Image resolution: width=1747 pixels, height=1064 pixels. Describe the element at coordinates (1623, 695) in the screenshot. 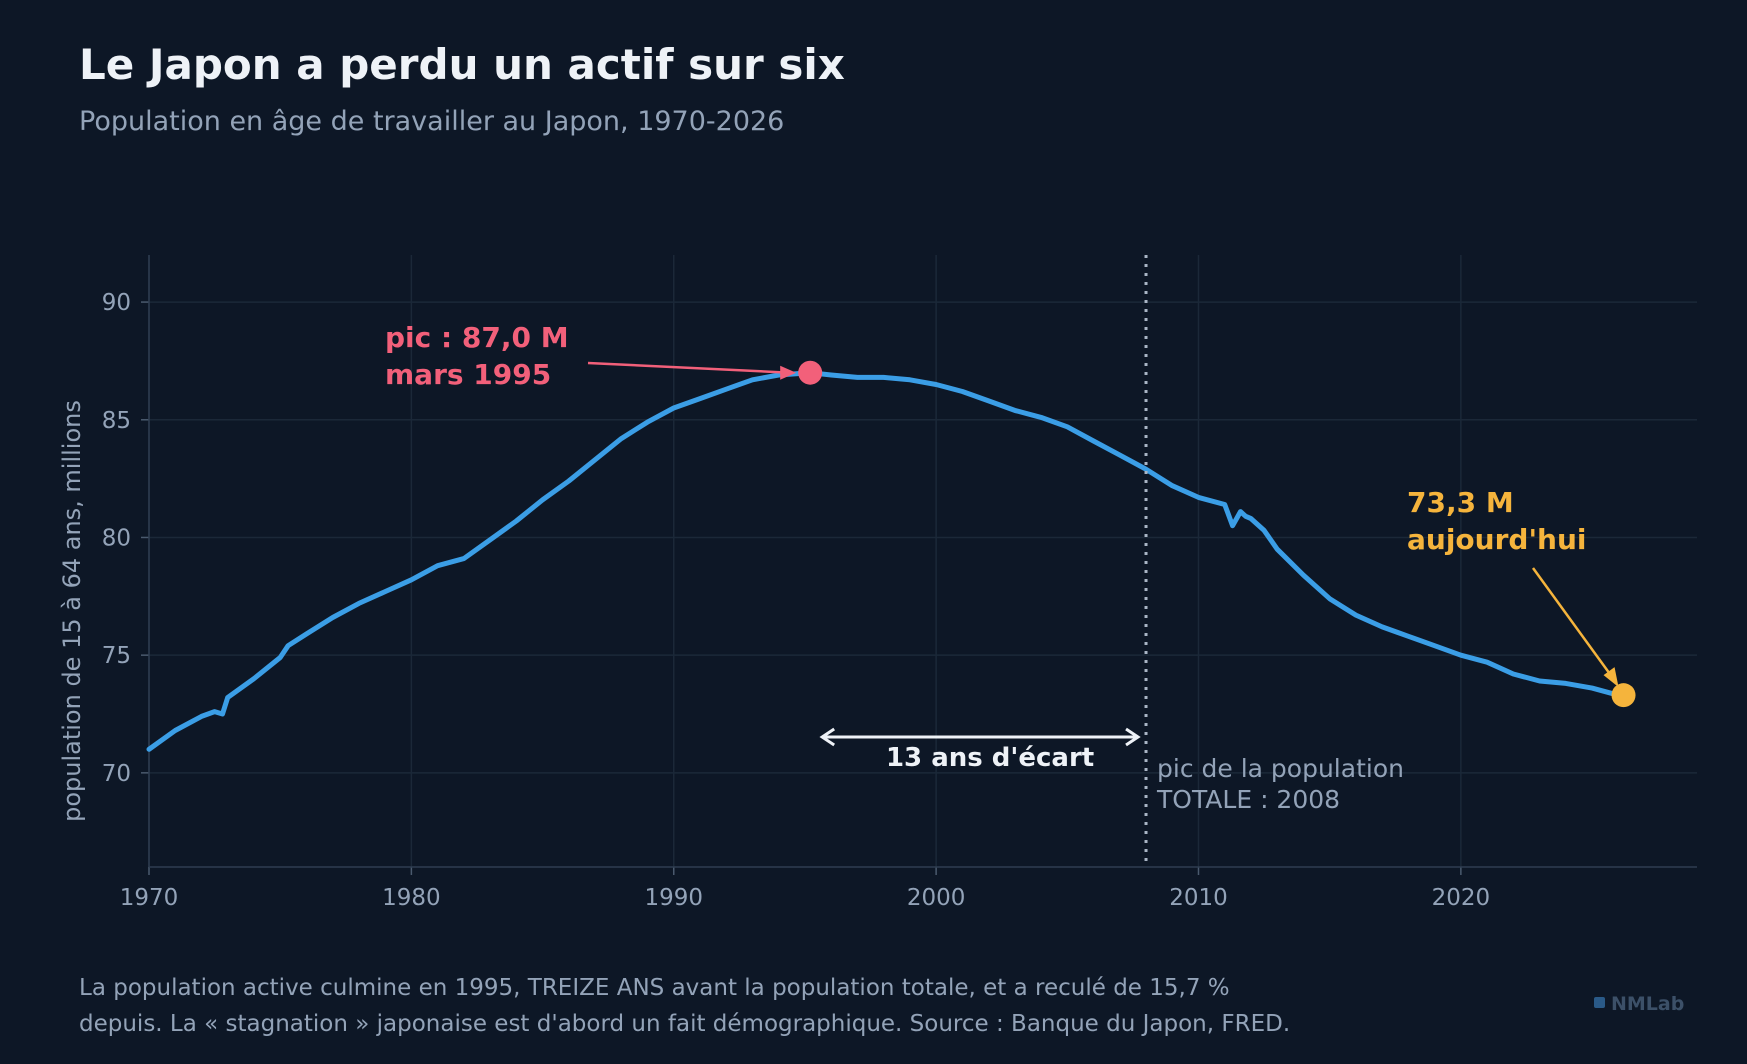

I see `current-marker` at that location.